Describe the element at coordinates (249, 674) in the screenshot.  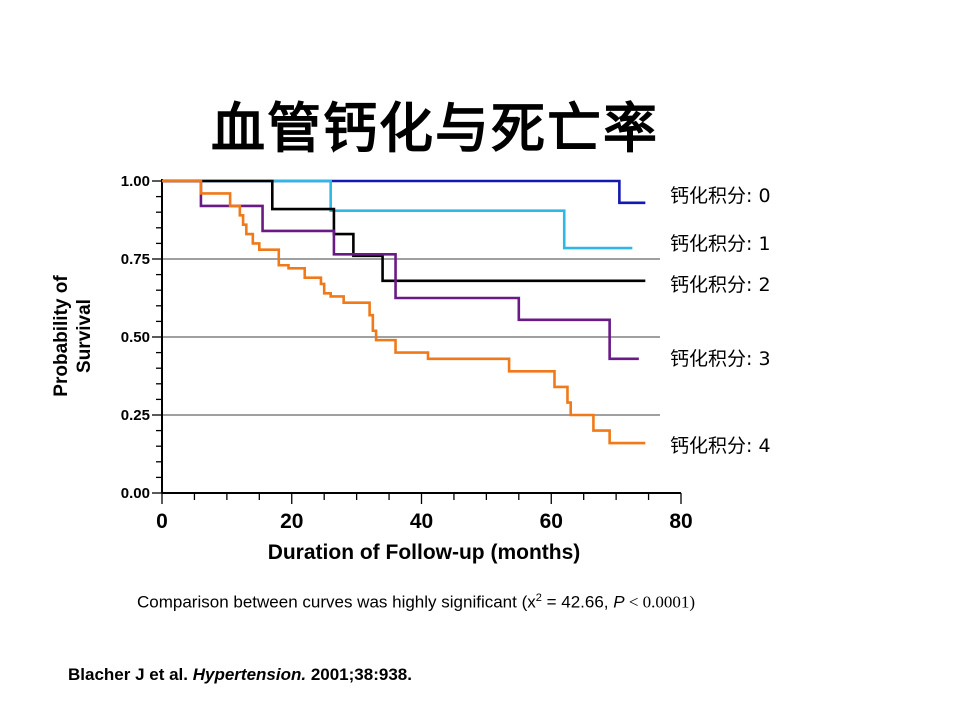
I see `citation-journal: Hypertension.` at that location.